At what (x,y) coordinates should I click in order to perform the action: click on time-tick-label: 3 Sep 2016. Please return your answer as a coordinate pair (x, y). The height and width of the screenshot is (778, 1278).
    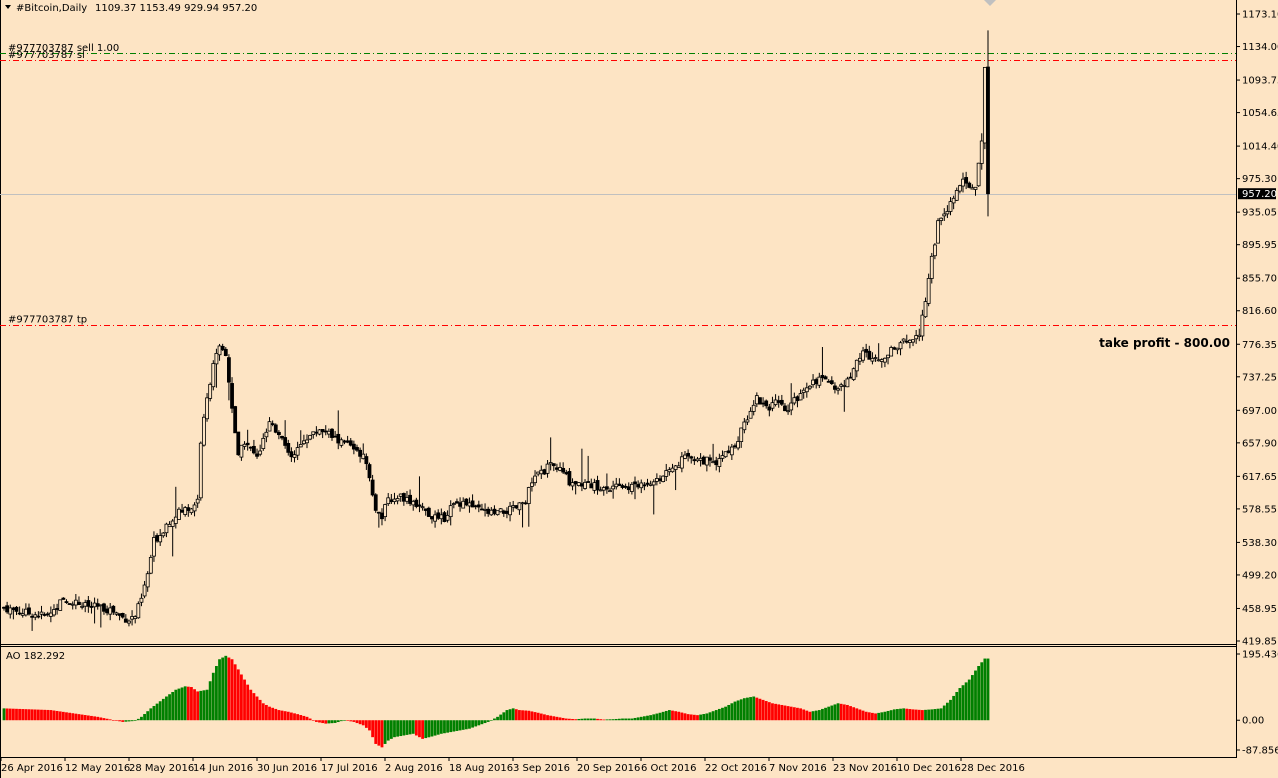
    Looking at the image, I should click on (541, 768).